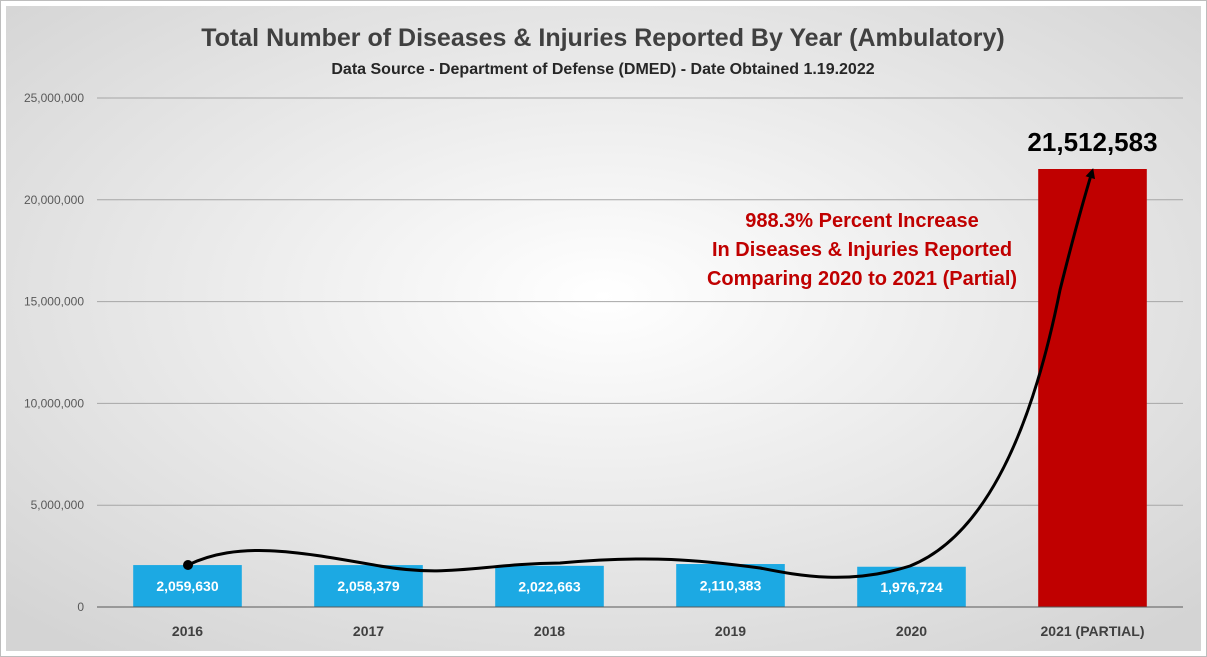 The height and width of the screenshot is (657, 1207). Describe the element at coordinates (187, 631) in the screenshot. I see `x-tick-label: 2016` at that location.